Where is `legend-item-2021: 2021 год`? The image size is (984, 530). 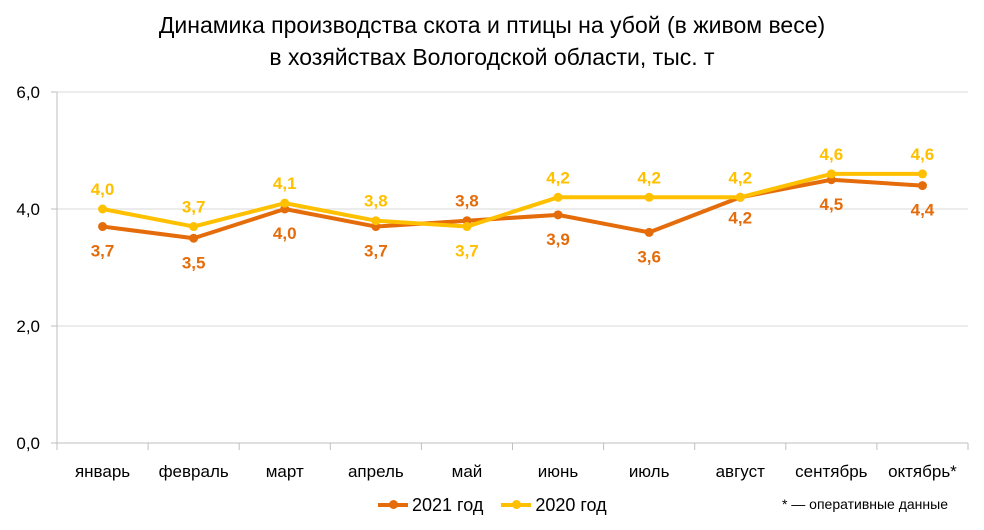 legend-item-2021: 2021 год is located at coordinates (430, 505).